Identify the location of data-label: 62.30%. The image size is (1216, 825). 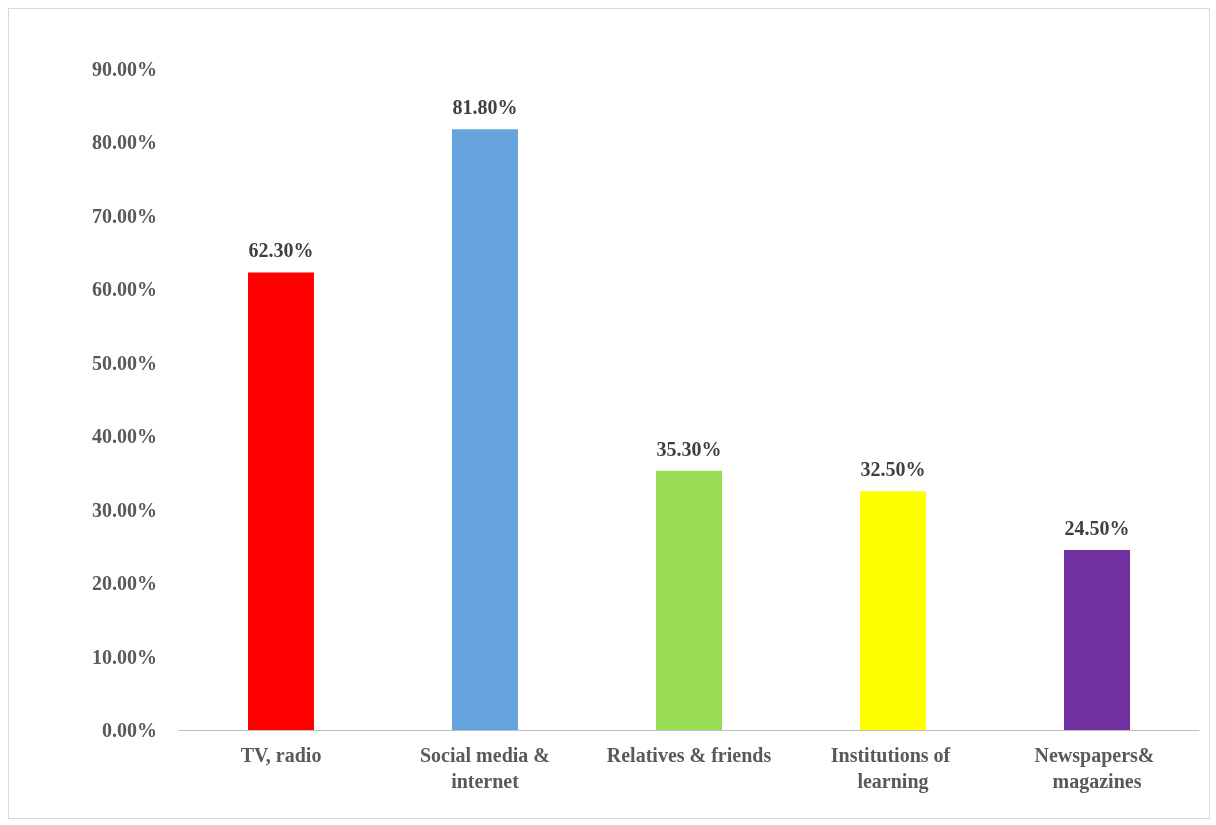
(281, 250).